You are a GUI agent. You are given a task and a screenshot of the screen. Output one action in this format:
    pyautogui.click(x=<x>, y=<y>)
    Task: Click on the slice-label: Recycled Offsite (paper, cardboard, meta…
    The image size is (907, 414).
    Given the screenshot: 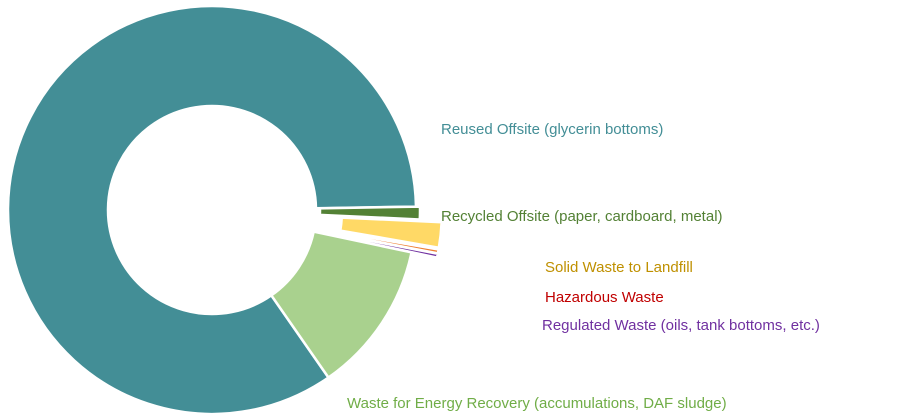 What is the action you would take?
    pyautogui.click(x=582, y=216)
    